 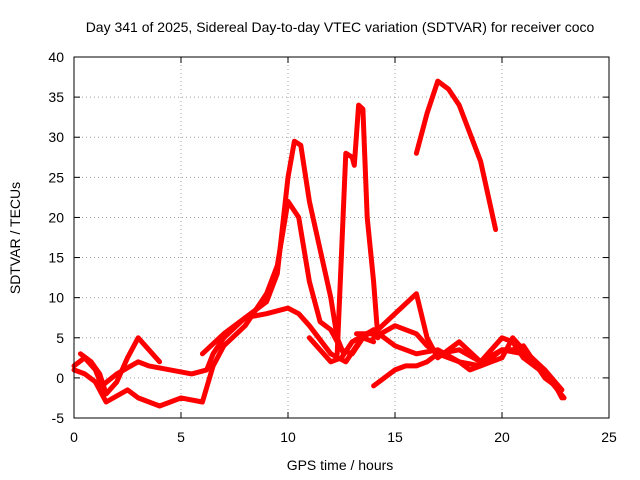 I want to click on x-tick-label: 15, so click(x=395, y=437).